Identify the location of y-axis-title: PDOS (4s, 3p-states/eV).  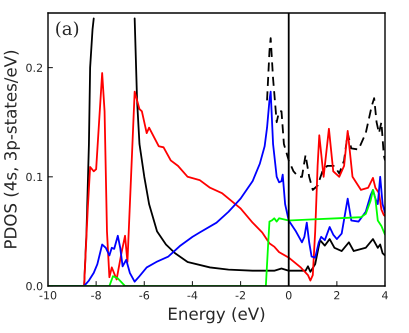
(12, 149).